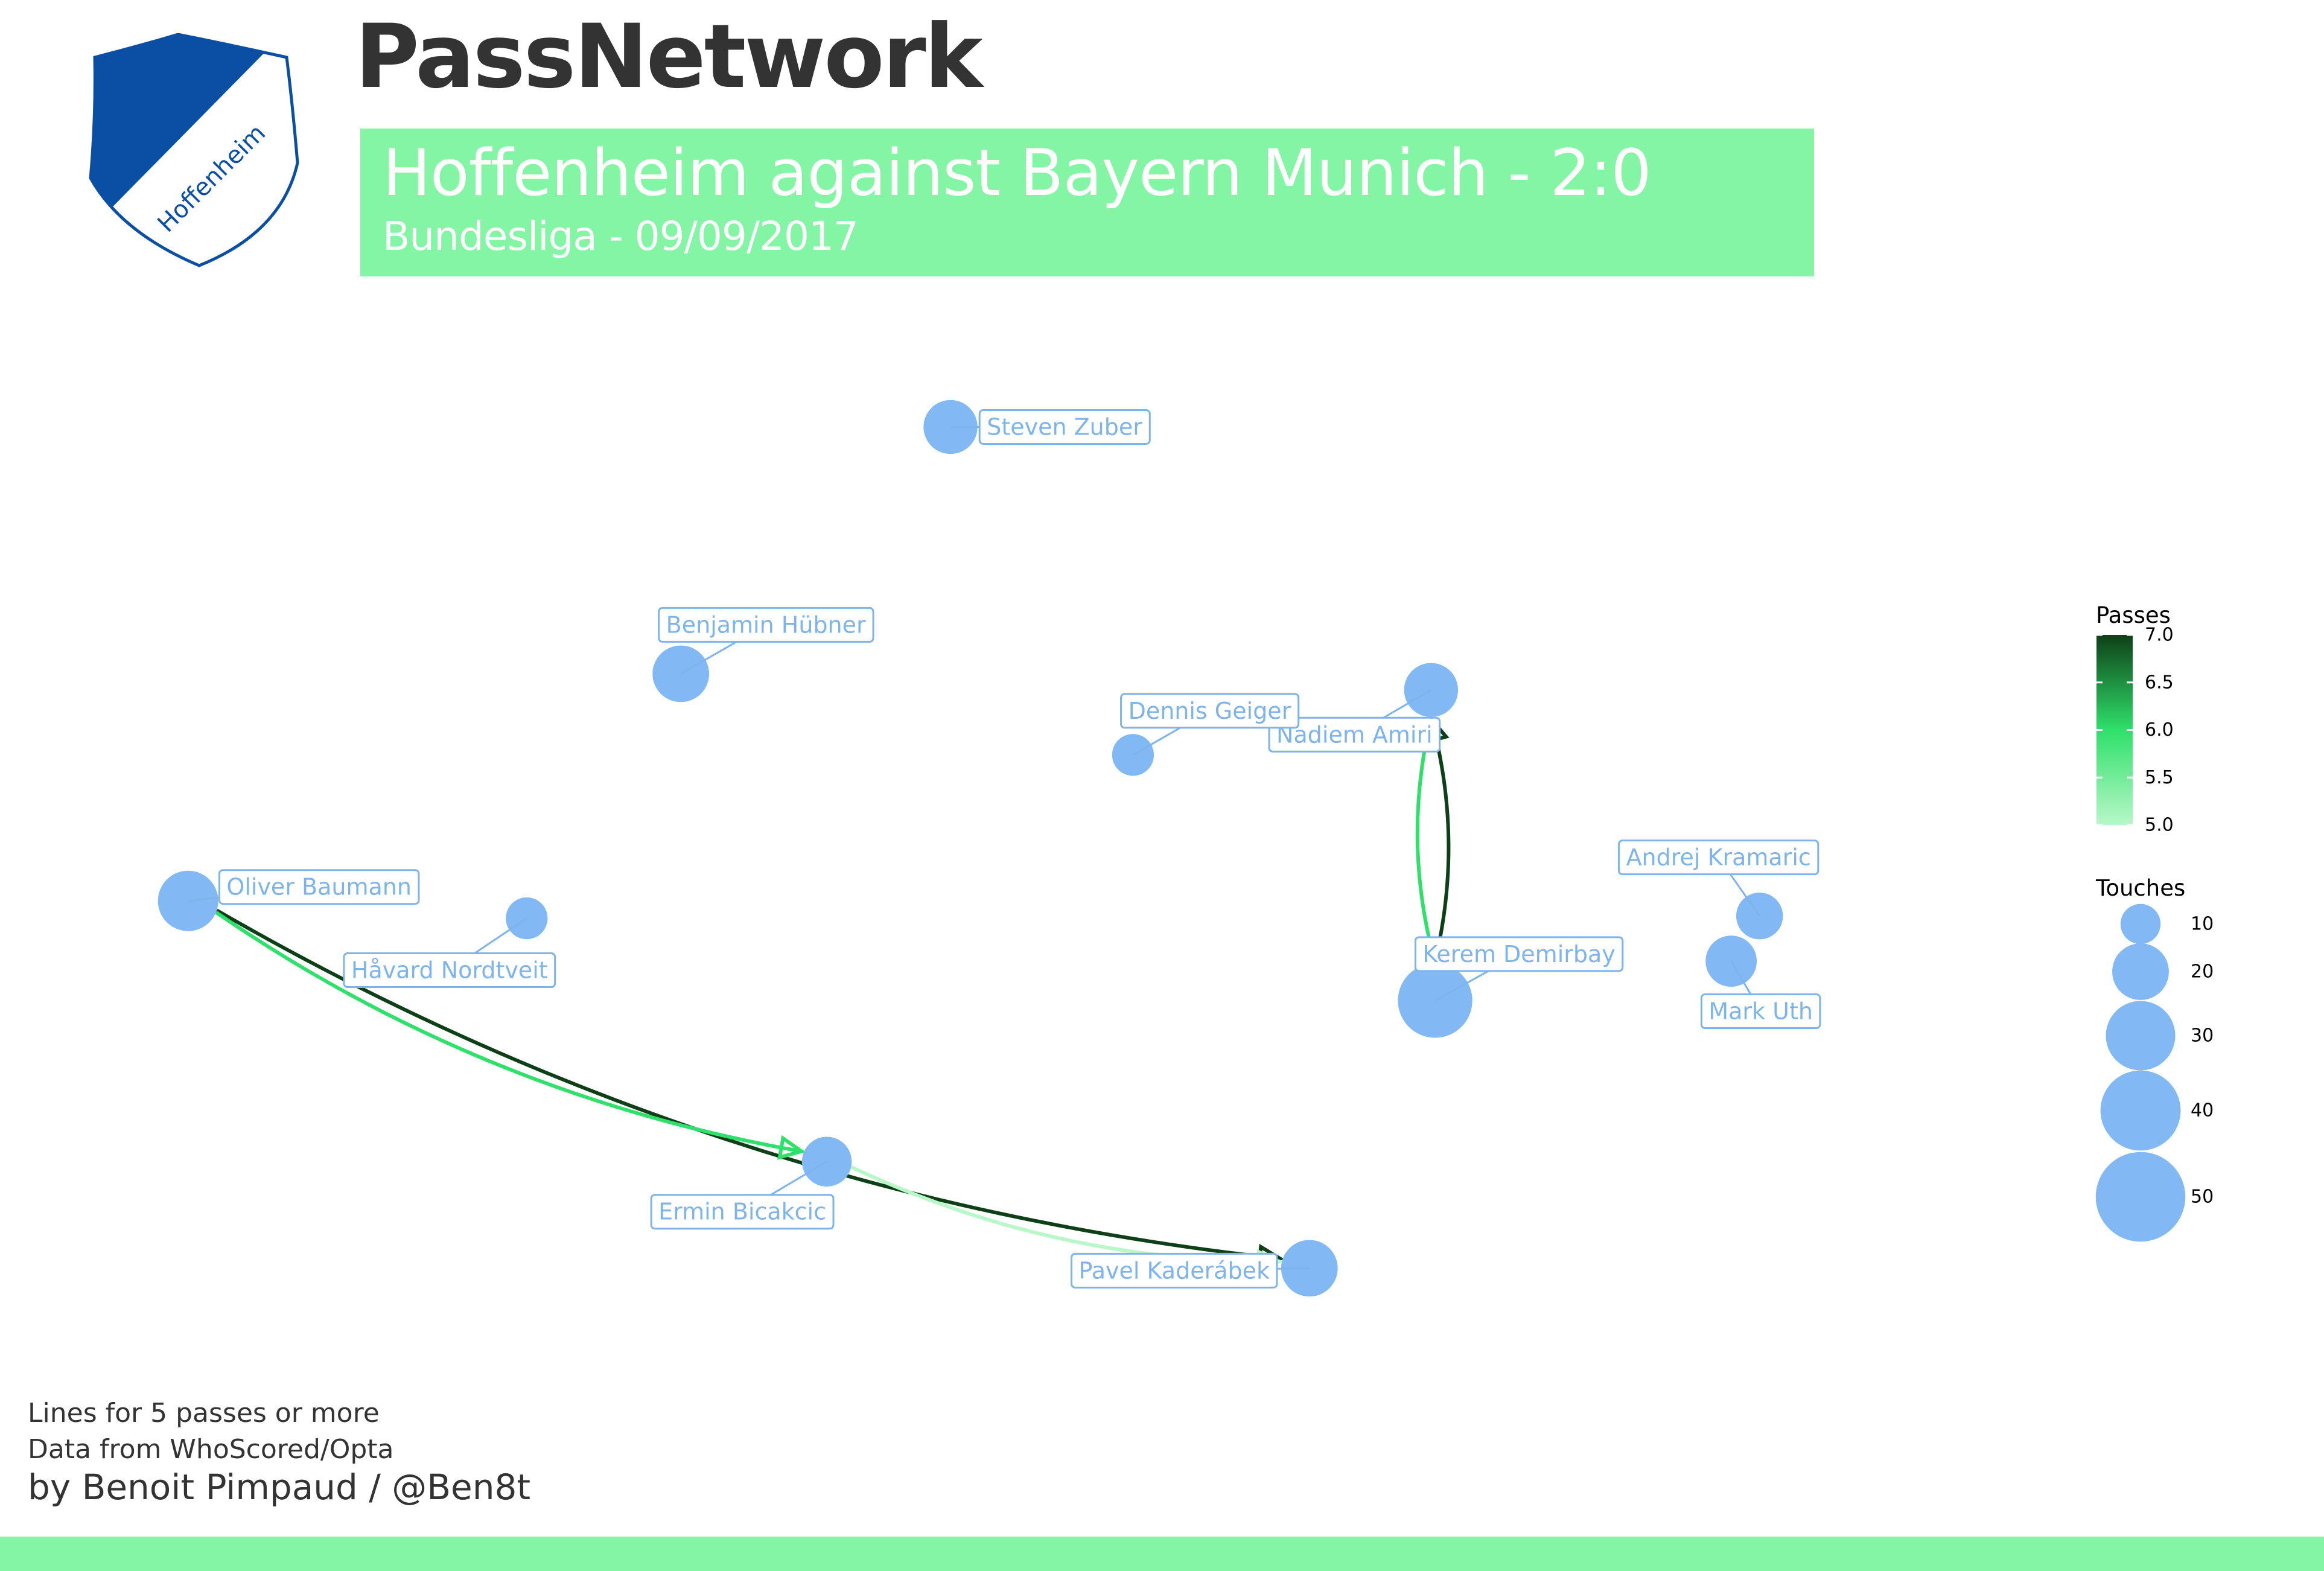 The height and width of the screenshot is (1571, 2324). I want to click on player-label-ermin-bicakcic-text: Ermin Bicakcic, so click(742, 1212).